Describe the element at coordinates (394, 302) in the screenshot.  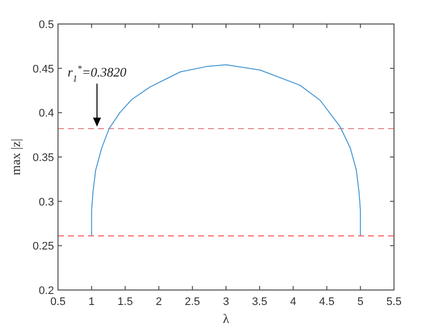
I see `x-tick-label: 5.5` at that location.